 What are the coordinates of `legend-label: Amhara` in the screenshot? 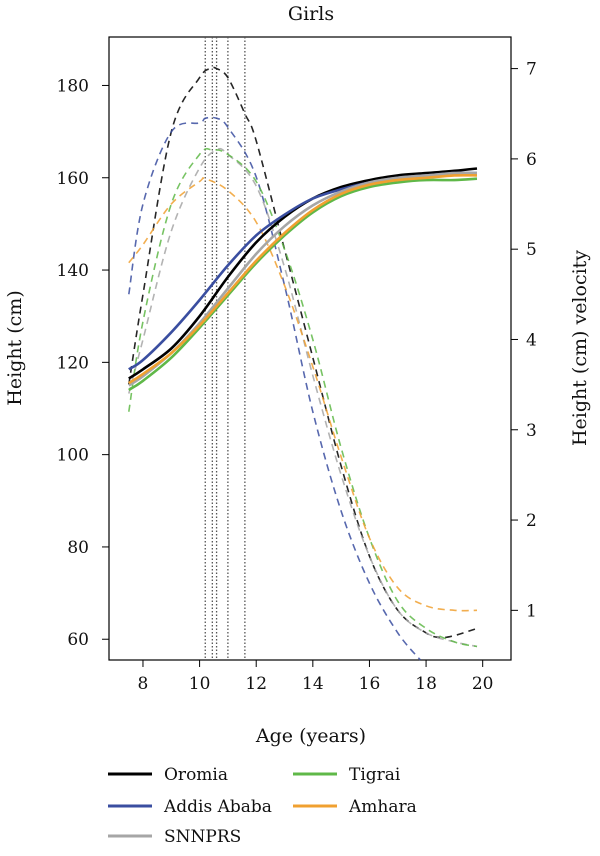 It's located at (382, 807).